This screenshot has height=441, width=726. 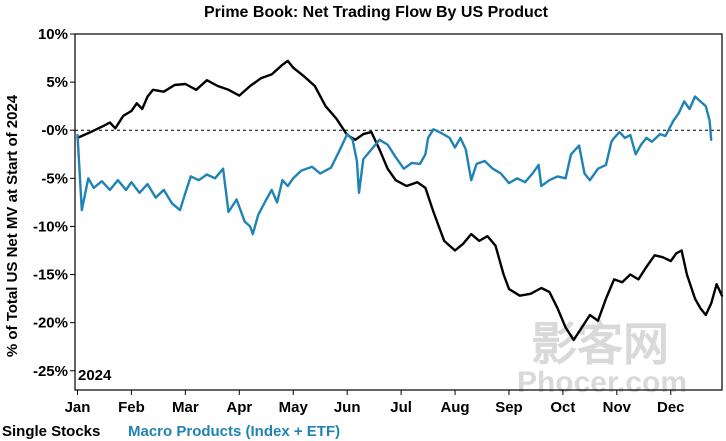 What do you see at coordinates (509, 407) in the screenshot?
I see `x-tick-label: Sep` at bounding box center [509, 407].